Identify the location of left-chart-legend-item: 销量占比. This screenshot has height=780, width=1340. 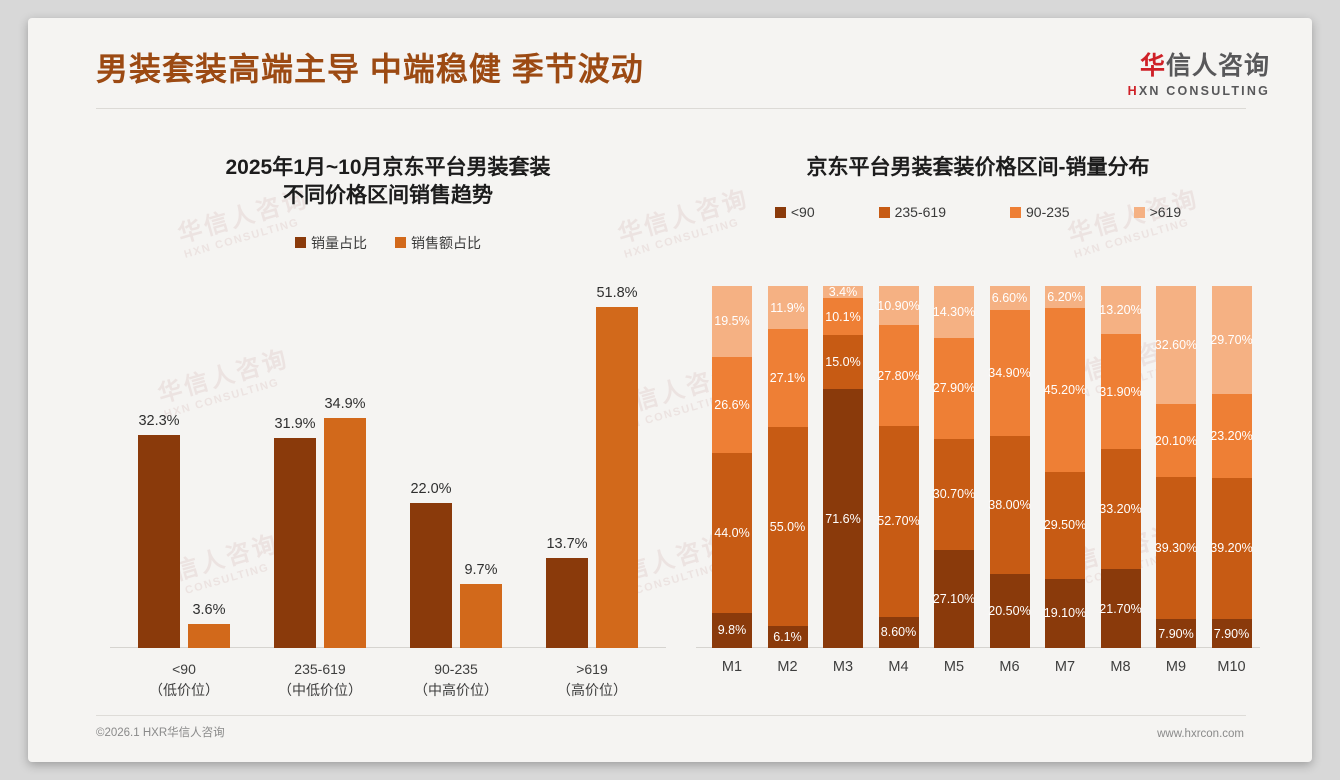
(331, 243).